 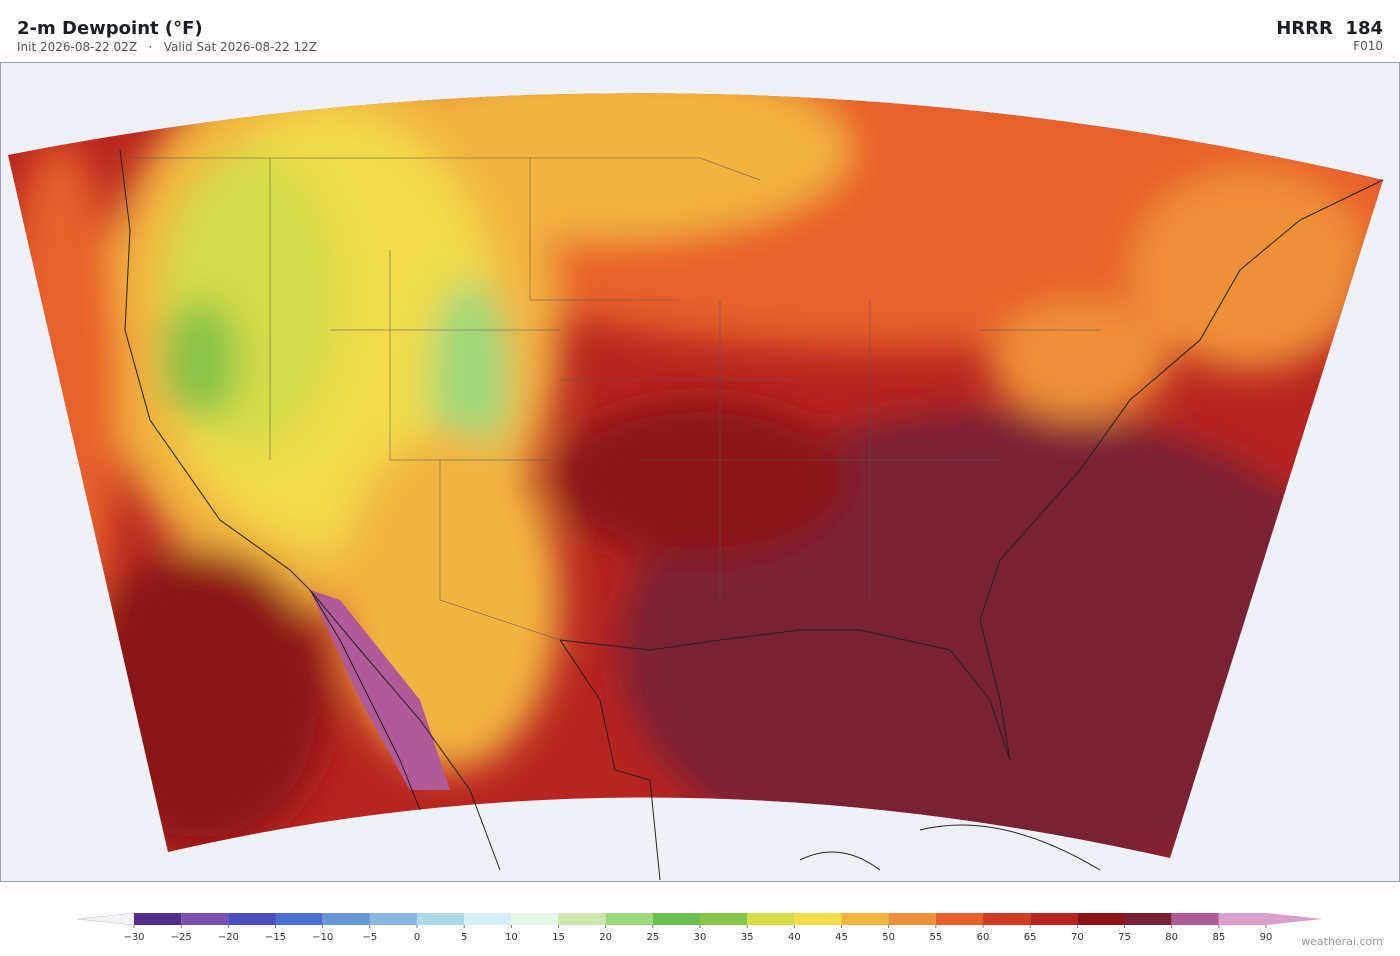 What do you see at coordinates (1124, 937) in the screenshot?
I see `colorbar-tick-label: 75` at bounding box center [1124, 937].